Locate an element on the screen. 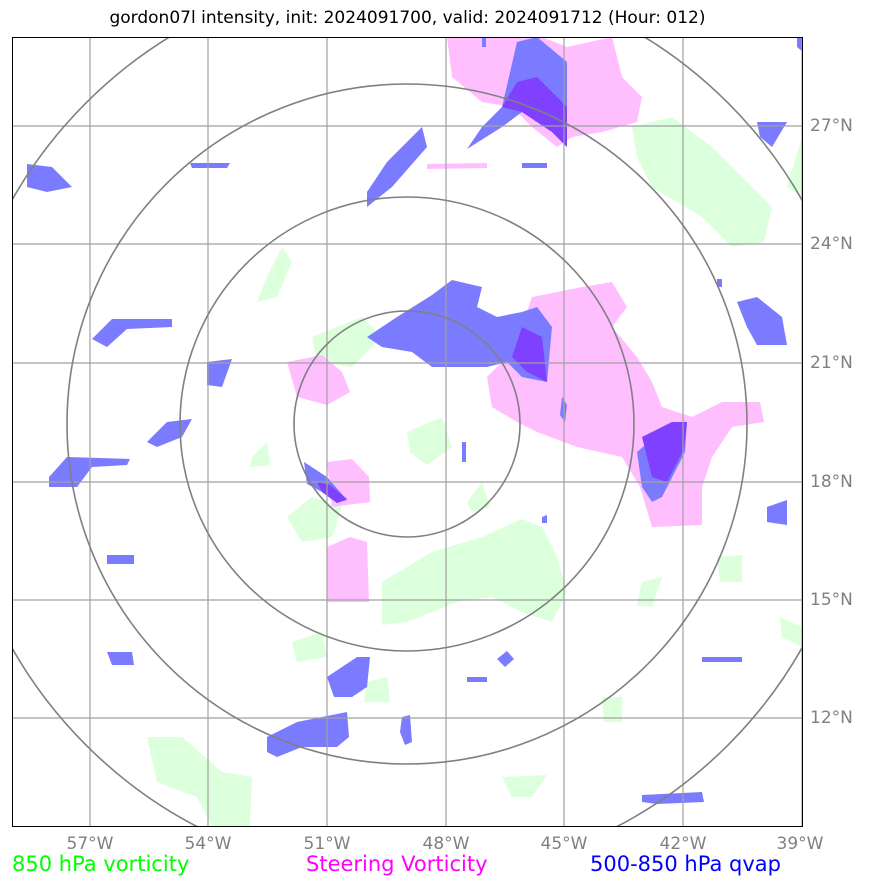  lon-tick-label: 45°W is located at coordinates (564, 844).